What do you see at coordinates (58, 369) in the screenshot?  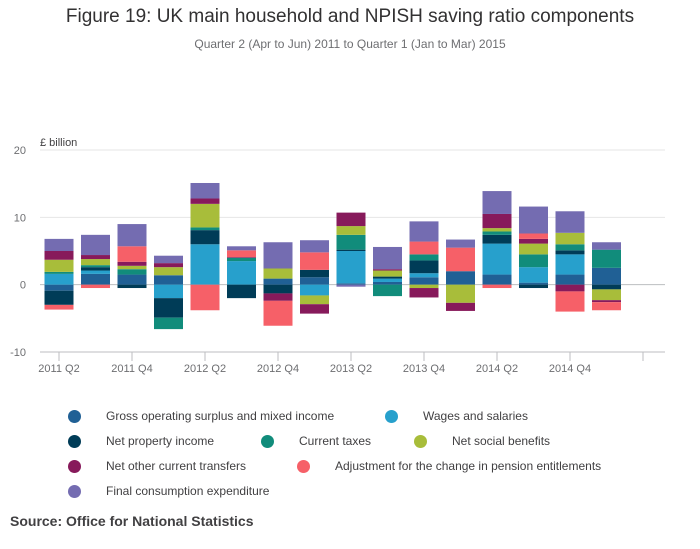 I see `x-tick-label: 2011 Q2` at bounding box center [58, 369].